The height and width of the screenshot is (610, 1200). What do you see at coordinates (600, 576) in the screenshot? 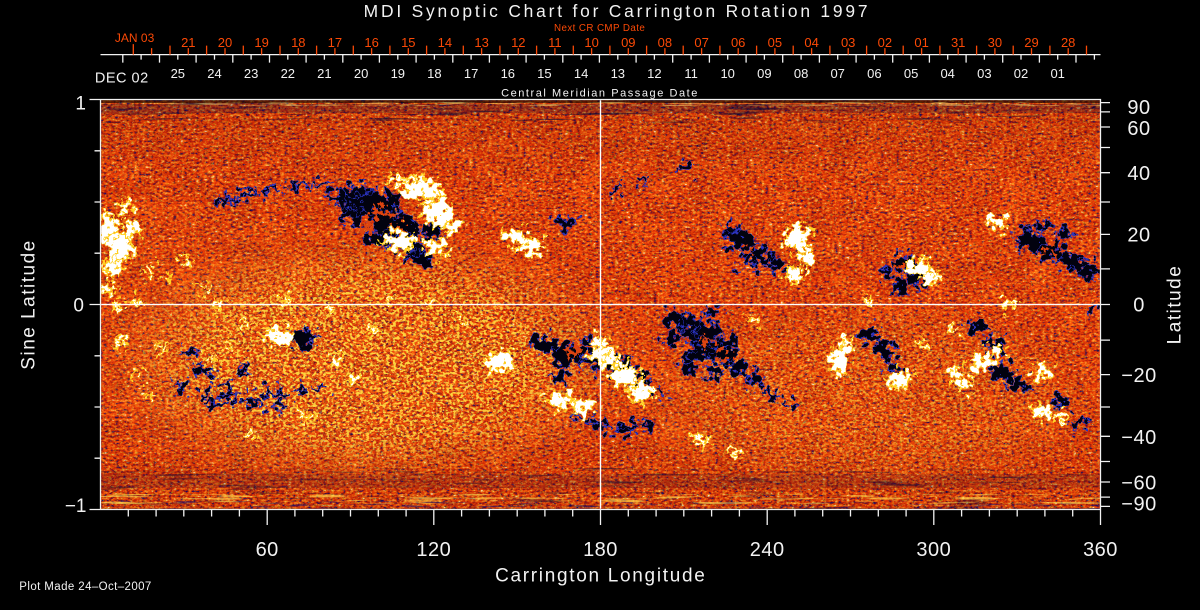
I see `svg-text: Carrington Longitude` at bounding box center [600, 576].